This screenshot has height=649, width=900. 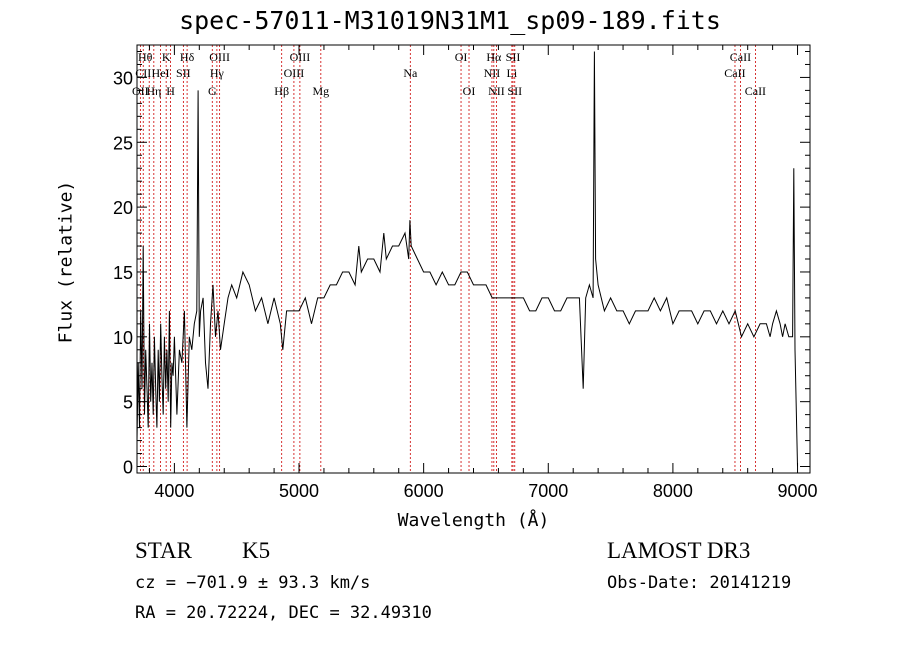 I want to click on y-tick-label: 10, so click(x=123, y=338).